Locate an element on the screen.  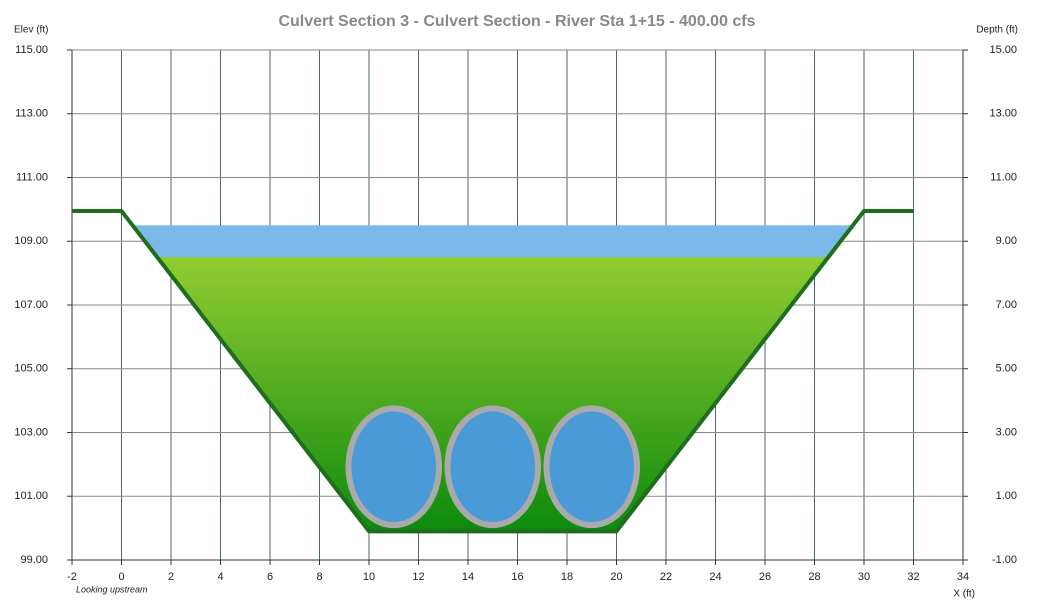
x-tick-label: 6 is located at coordinates (270, 577).